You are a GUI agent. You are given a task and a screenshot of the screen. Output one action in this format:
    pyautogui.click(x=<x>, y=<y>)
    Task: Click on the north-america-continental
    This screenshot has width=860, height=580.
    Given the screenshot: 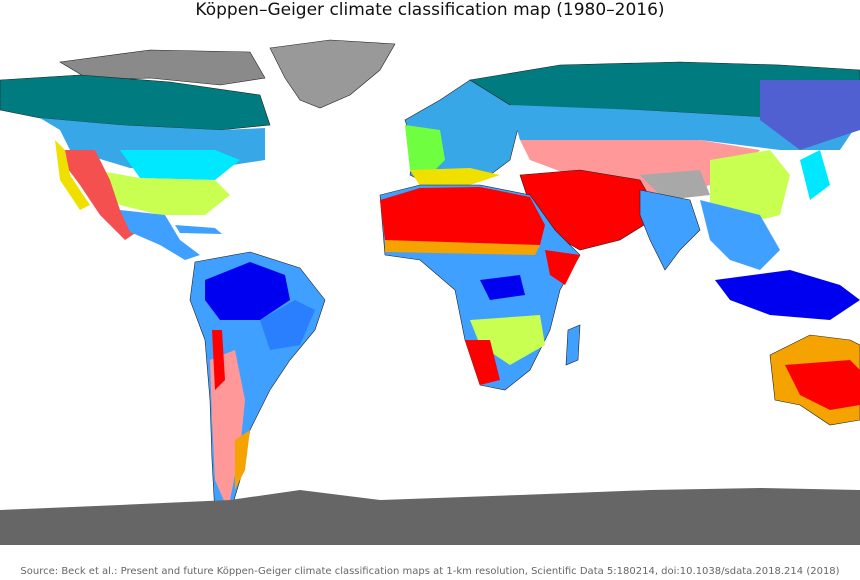 What is the action you would take?
    pyautogui.click(x=180, y=165)
    